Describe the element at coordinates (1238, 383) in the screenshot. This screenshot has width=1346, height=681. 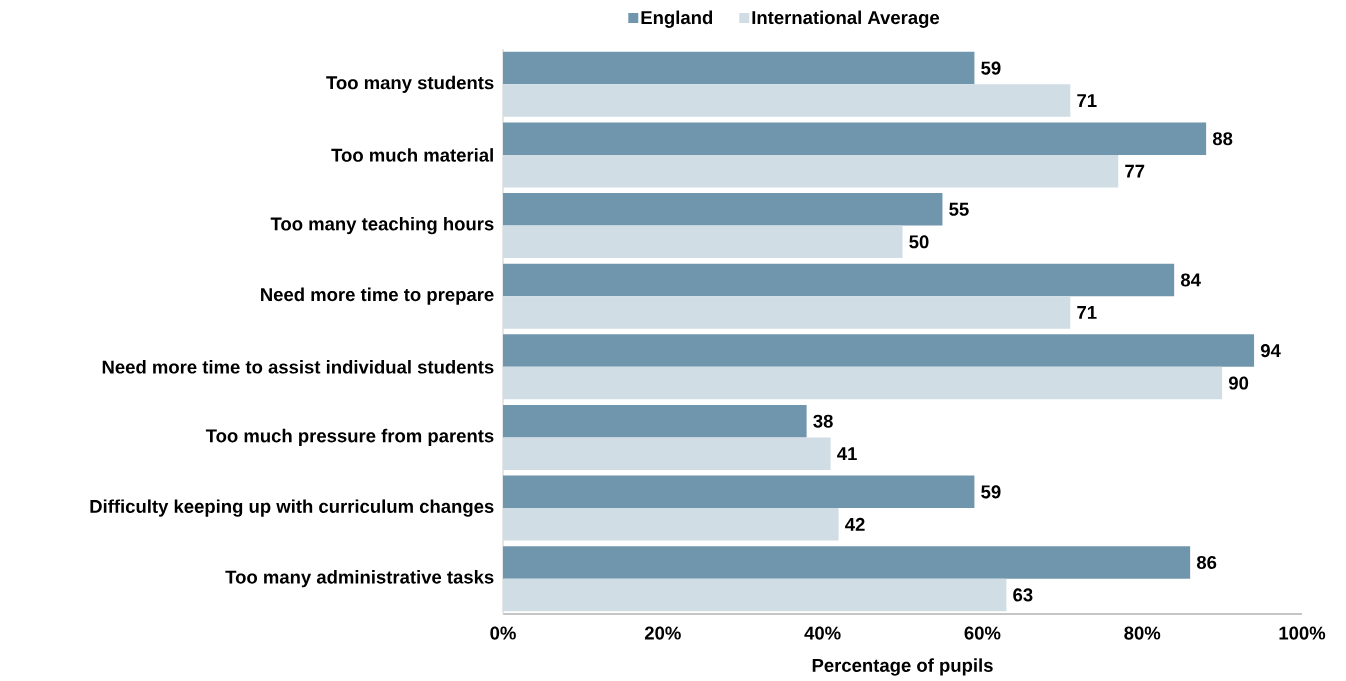
I see `data-label: 90` at that location.